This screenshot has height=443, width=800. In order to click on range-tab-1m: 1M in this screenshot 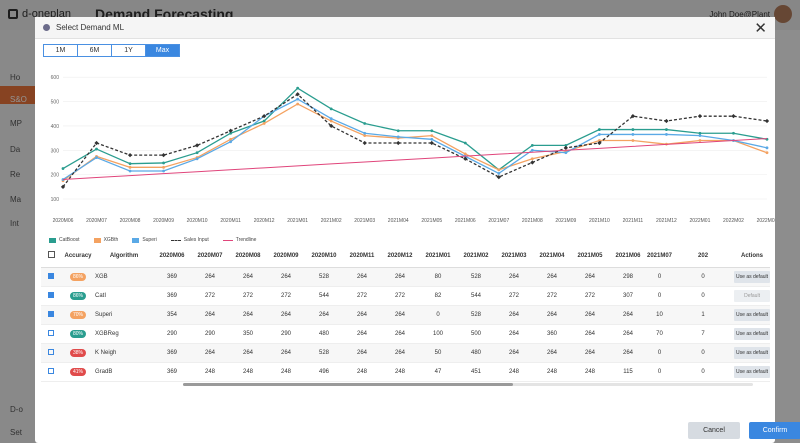, I will do `click(60, 50)`.